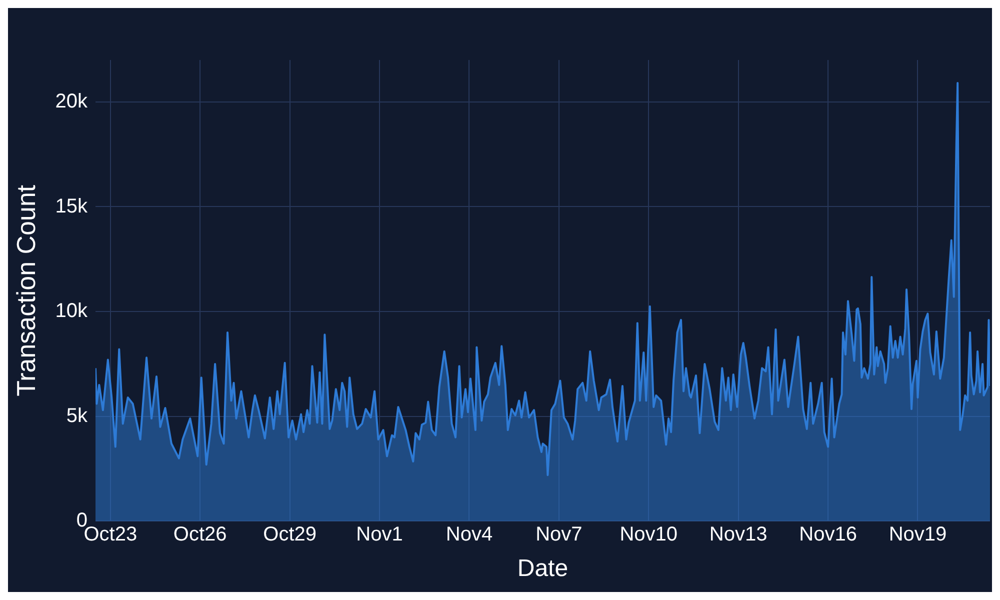 The image size is (1000, 600). What do you see at coordinates (469, 535) in the screenshot?
I see `x-tick-label: Nov4` at bounding box center [469, 535].